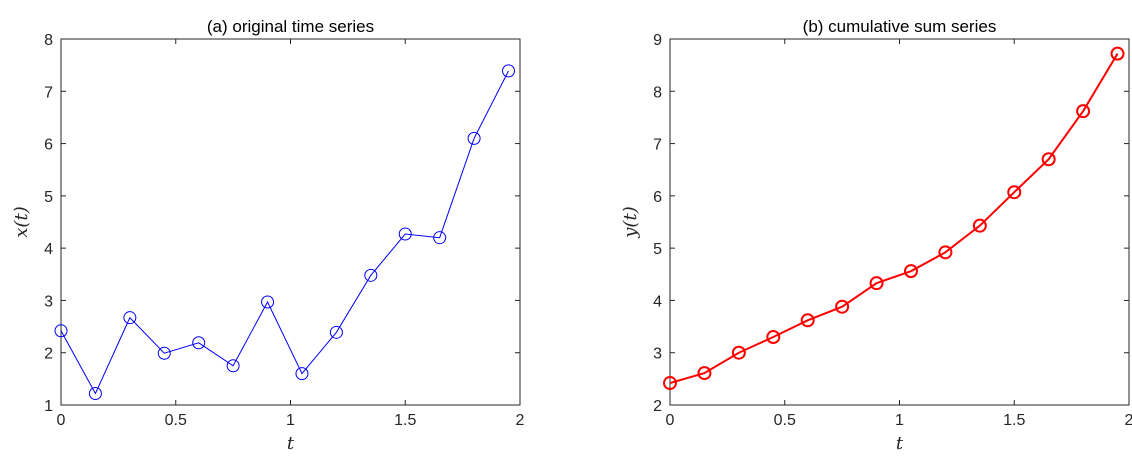  I want to click on y-axis-label: x(t), so click(21, 221).